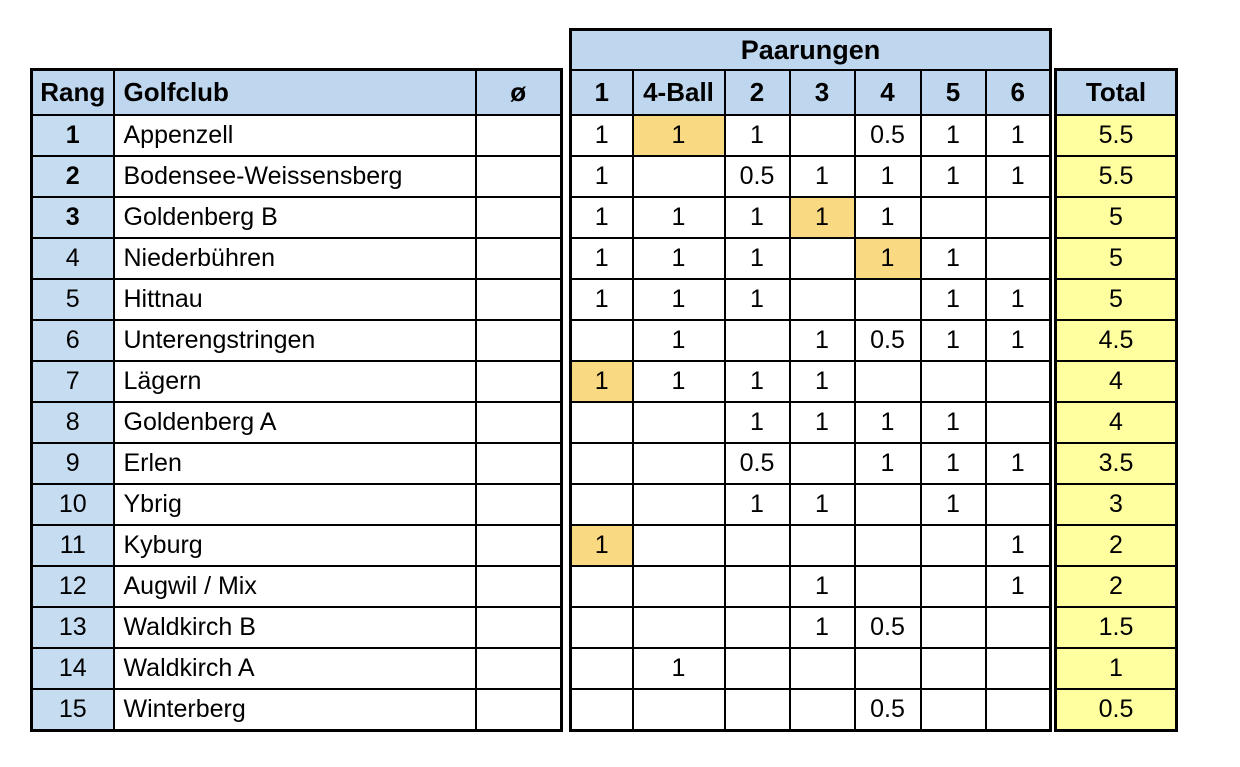 The width and height of the screenshot is (1240, 767). What do you see at coordinates (296, 422) in the screenshot?
I see `club-row: 8 Goldenberg A` at bounding box center [296, 422].